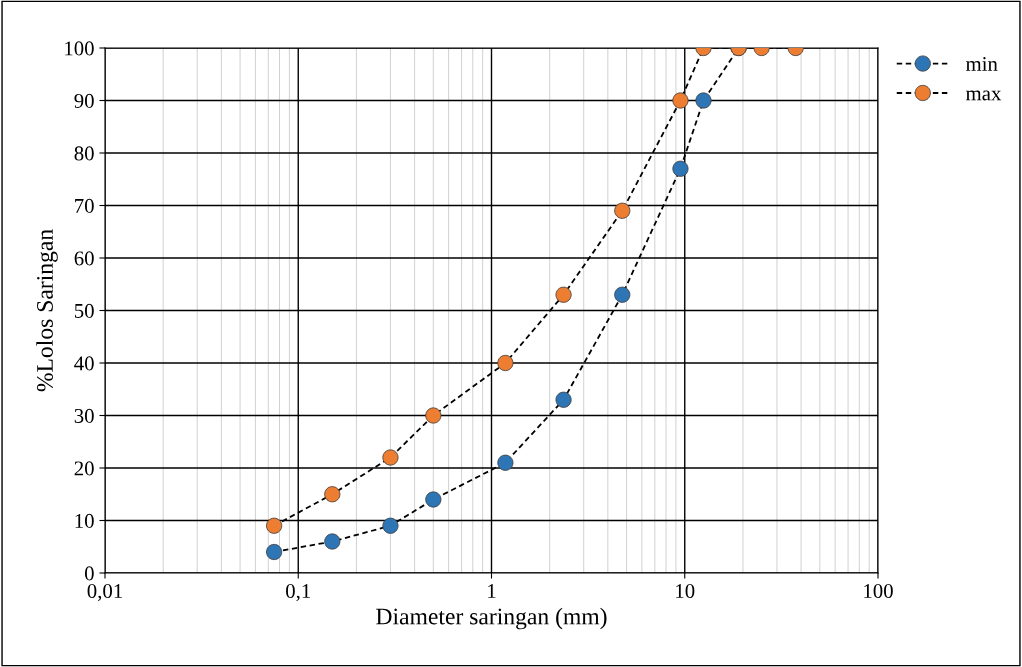 The image size is (1022, 667). Describe the element at coordinates (84, 153) in the screenshot. I see `y-tick-label: 80` at that location.